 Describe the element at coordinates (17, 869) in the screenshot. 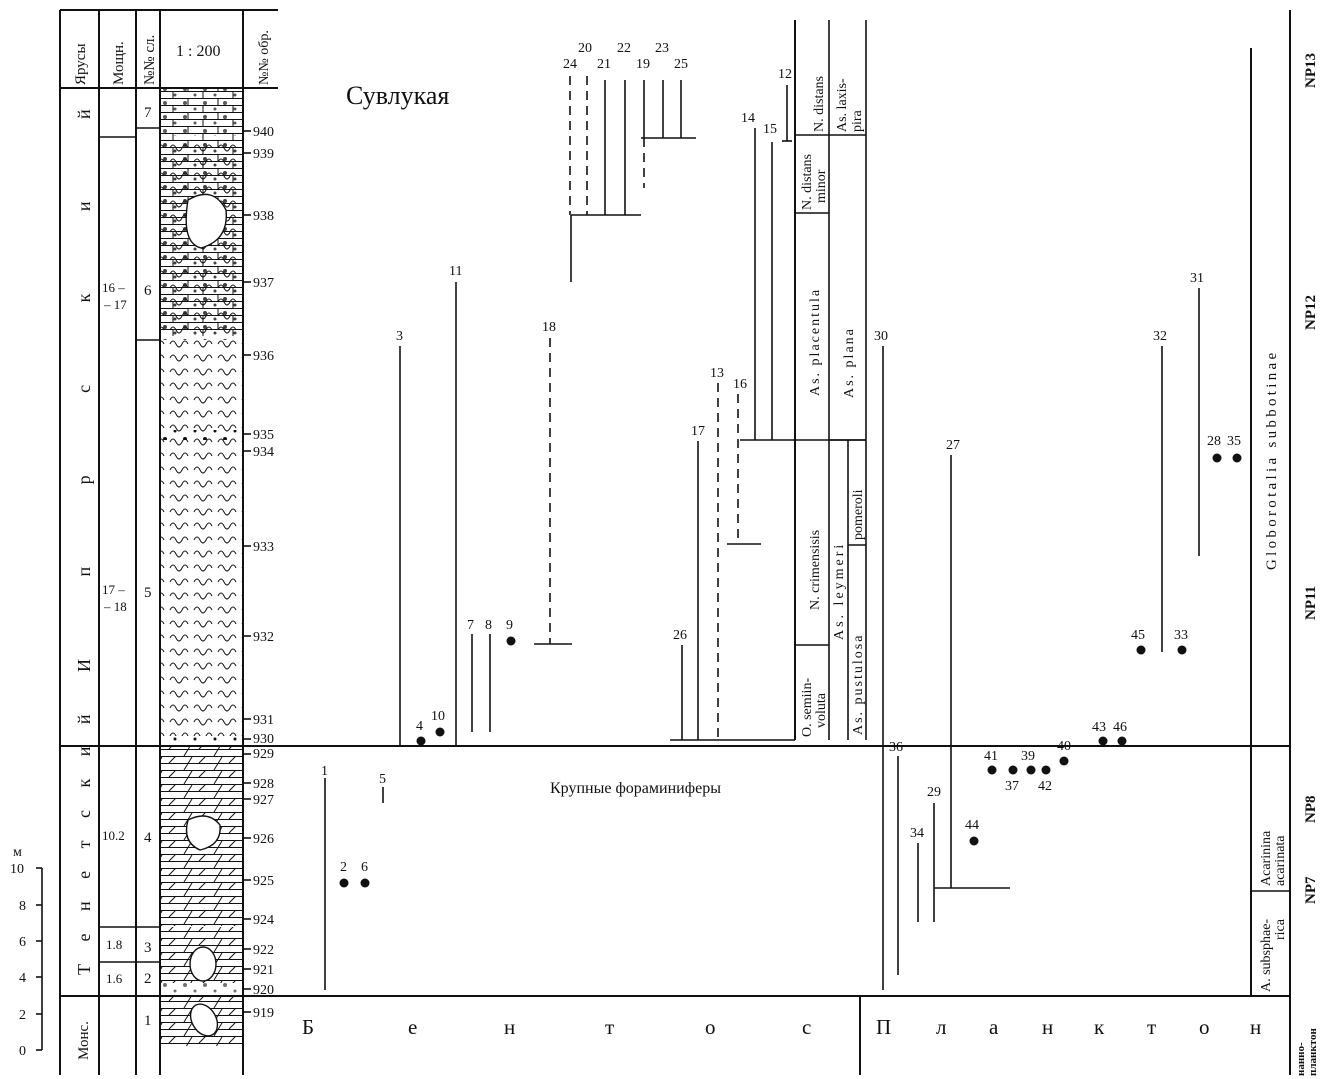

I see `scale-tick-10: 10` at that location.